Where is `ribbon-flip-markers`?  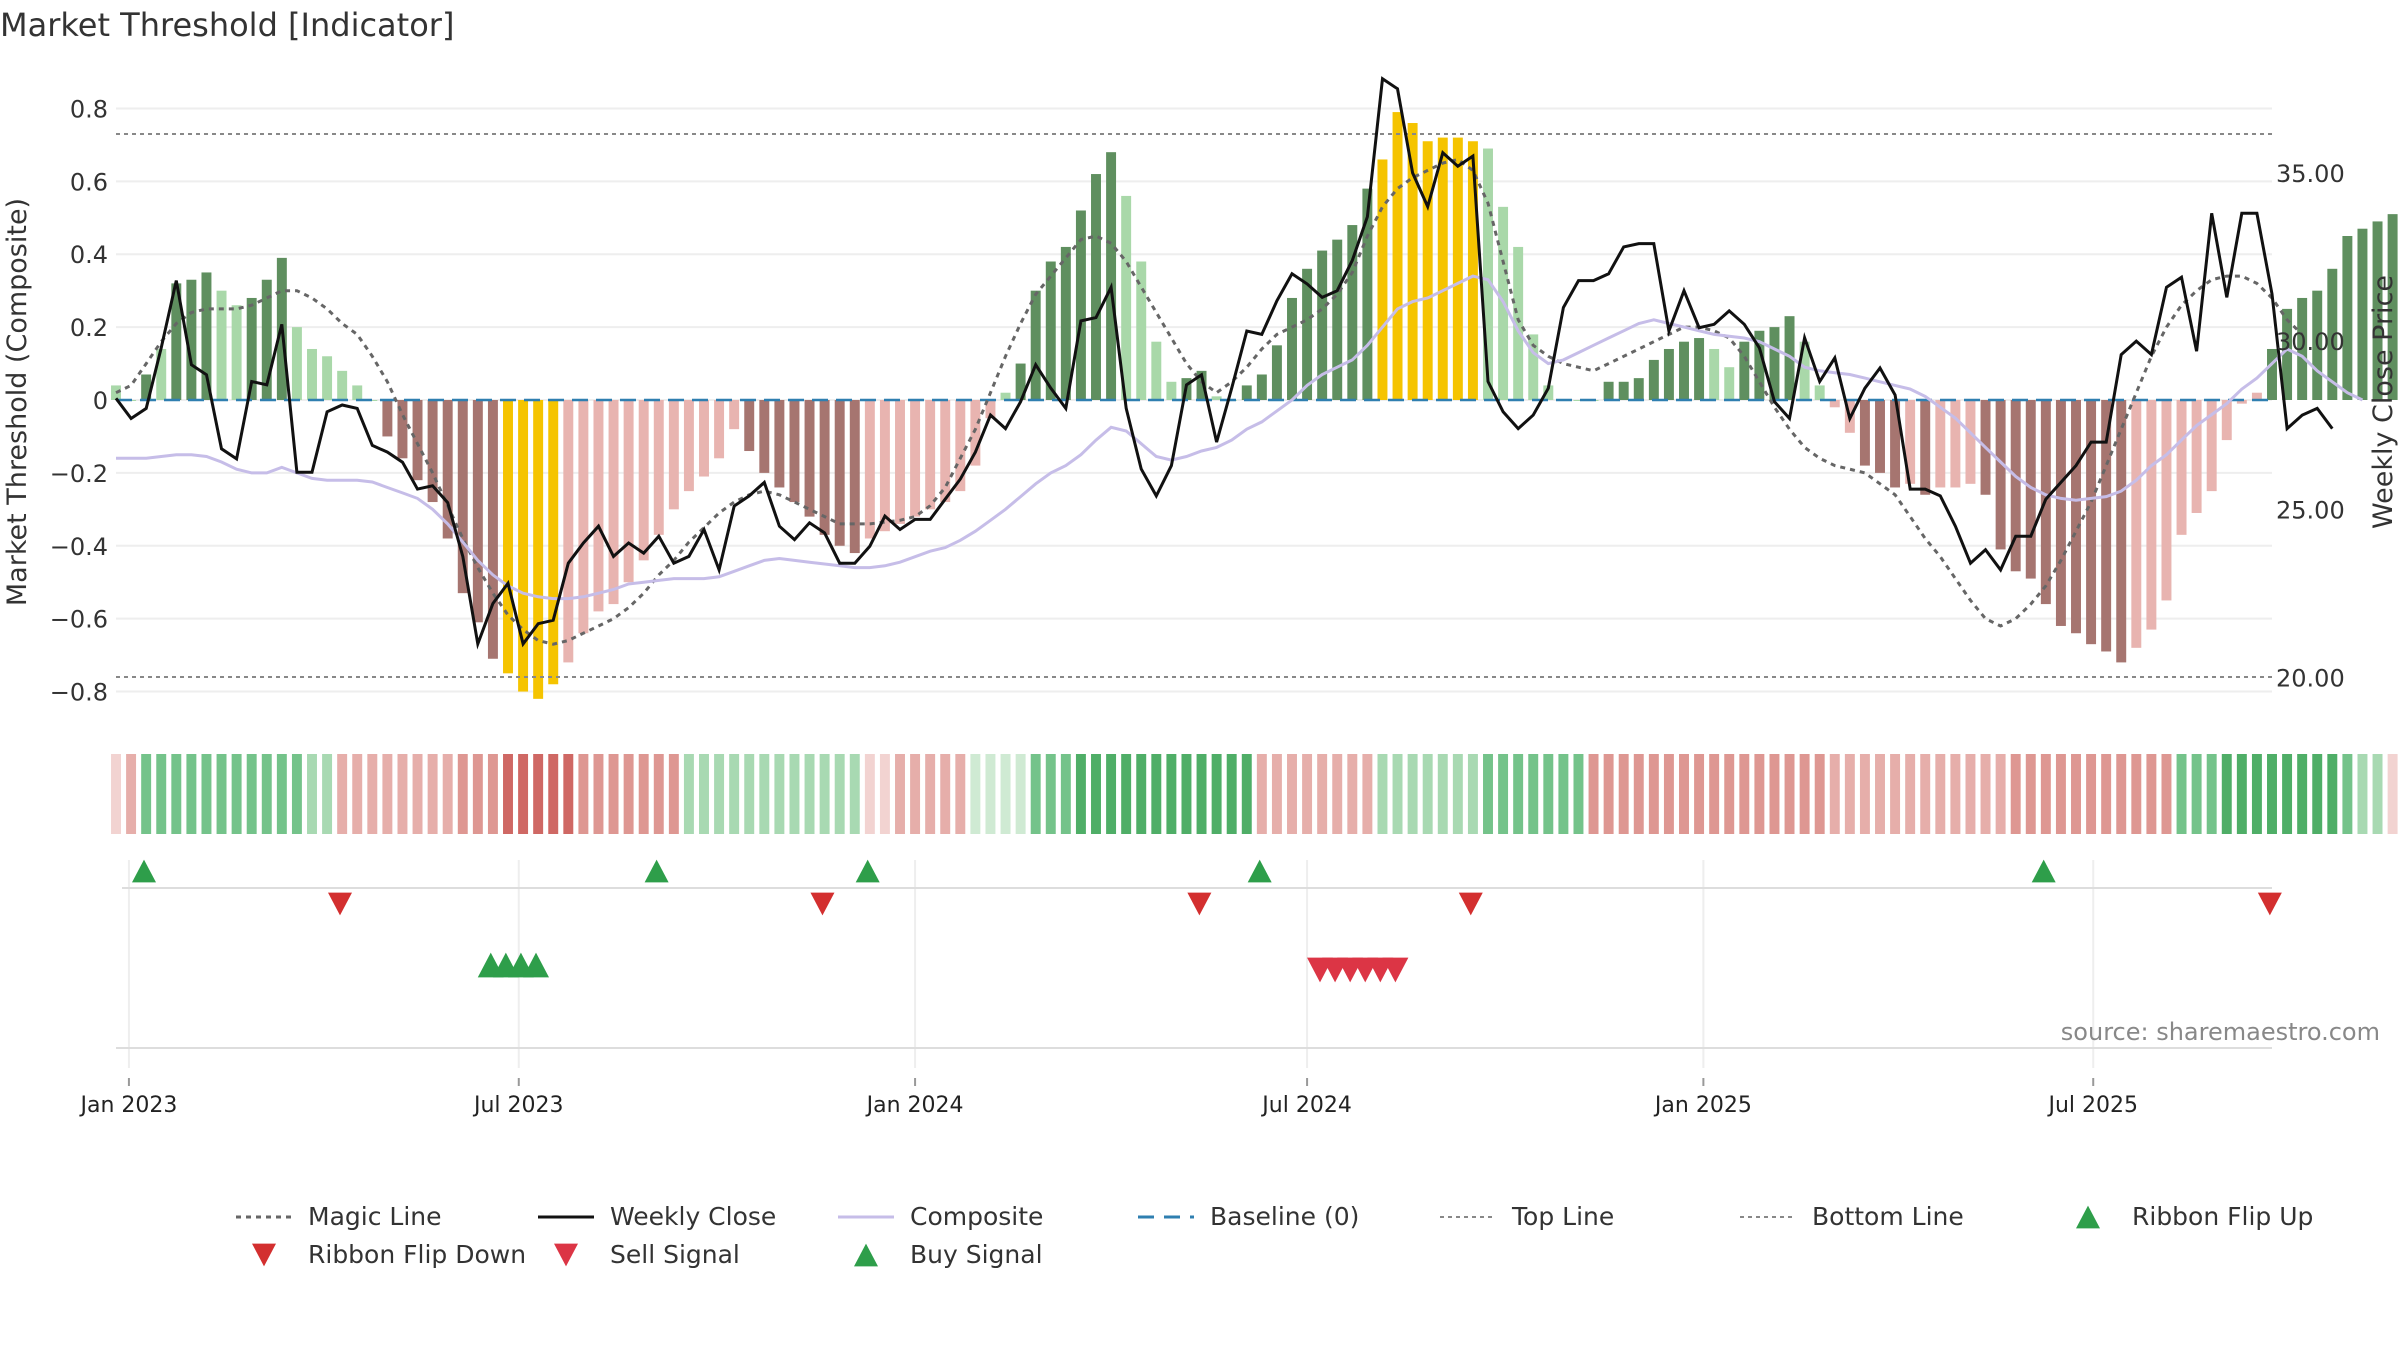 ribbon-flip-markers is located at coordinates (1207, 887).